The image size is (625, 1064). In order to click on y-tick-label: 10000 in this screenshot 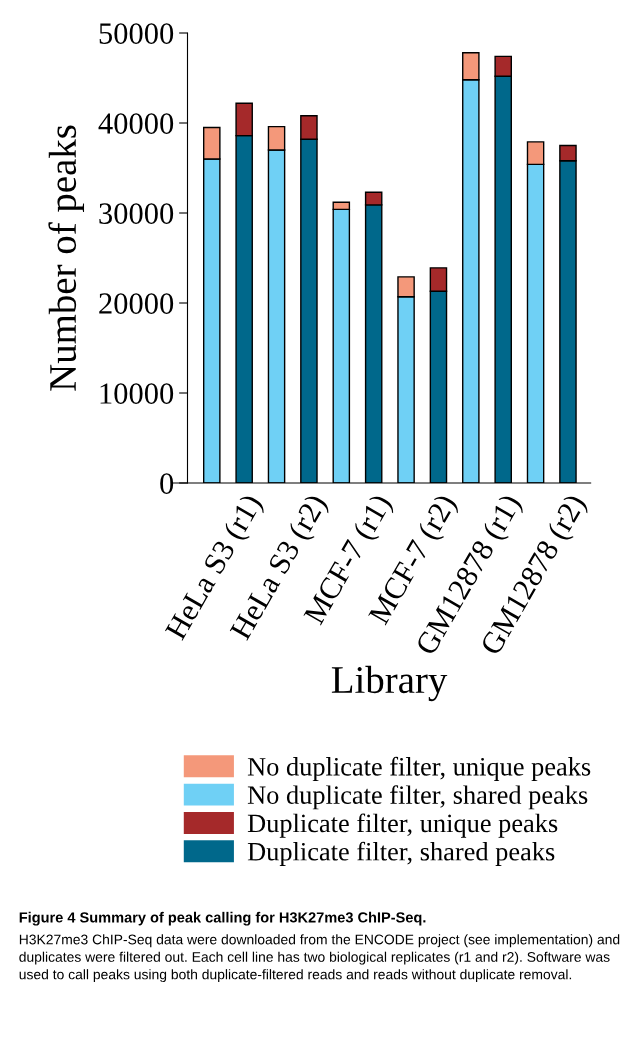, I will do `click(137, 393)`.